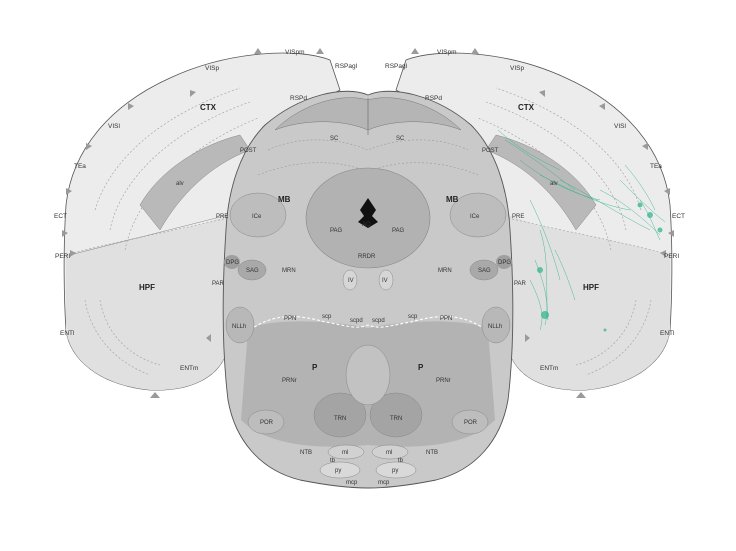 The height and width of the screenshot is (551, 736). I want to click on label-ppn-right: PPN, so click(446, 319).